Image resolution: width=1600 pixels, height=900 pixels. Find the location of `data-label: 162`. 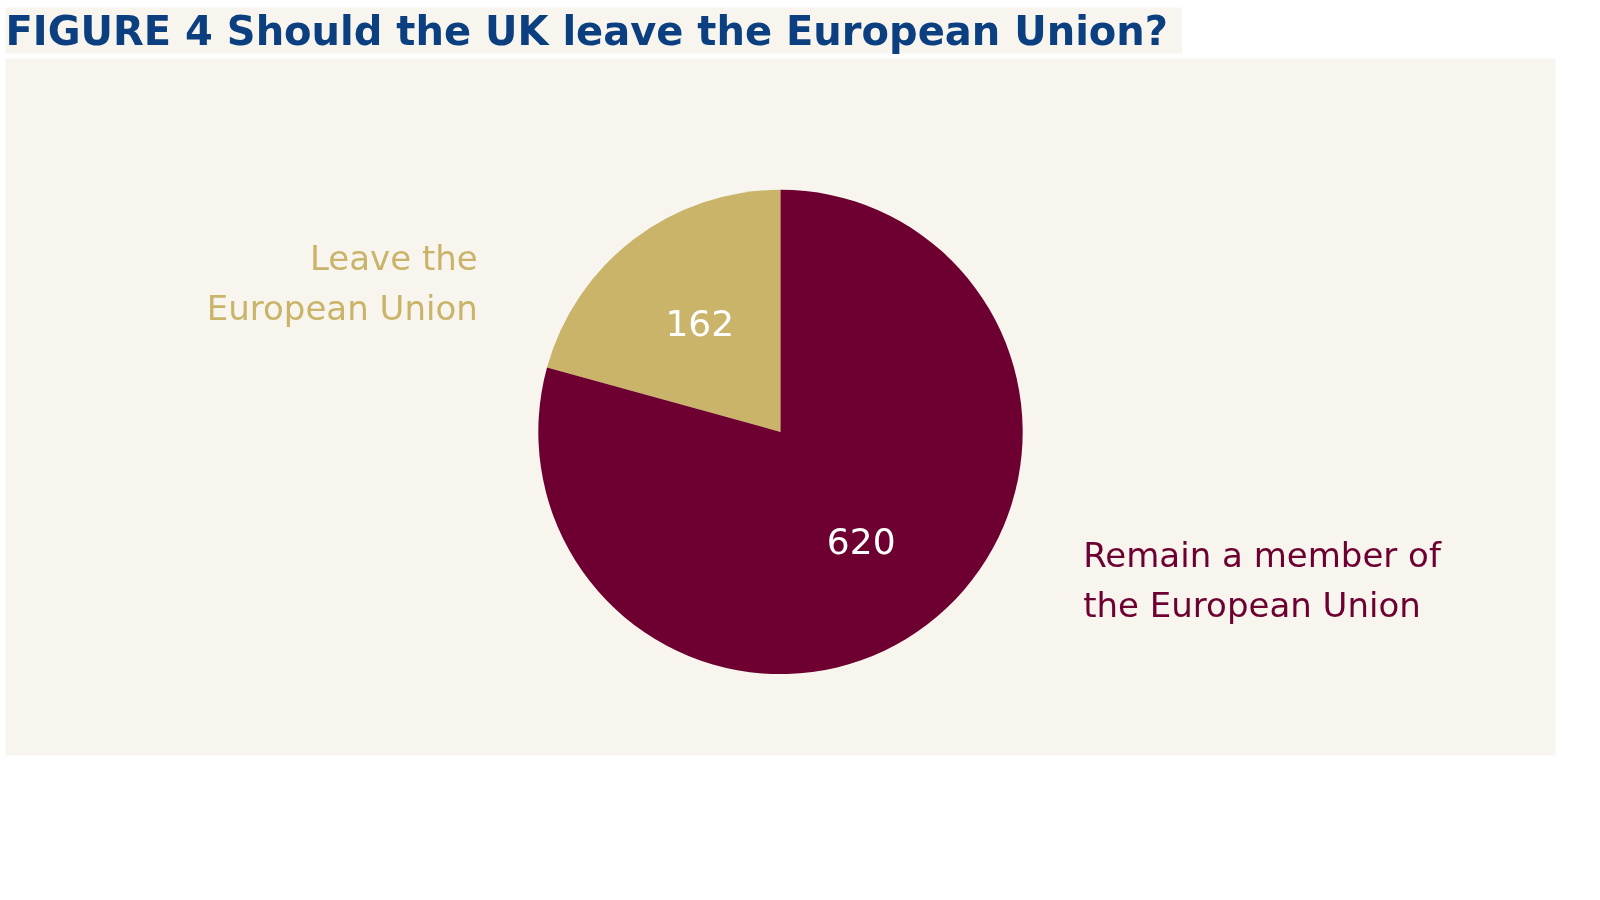

data-label: 162 is located at coordinates (700, 323).